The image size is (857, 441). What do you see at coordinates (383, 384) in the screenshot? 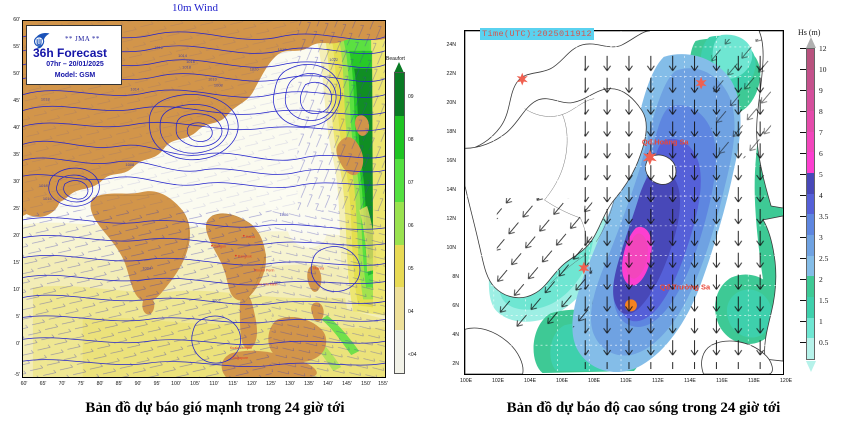
I see `wind-xlabel: 155'` at bounding box center [383, 384].